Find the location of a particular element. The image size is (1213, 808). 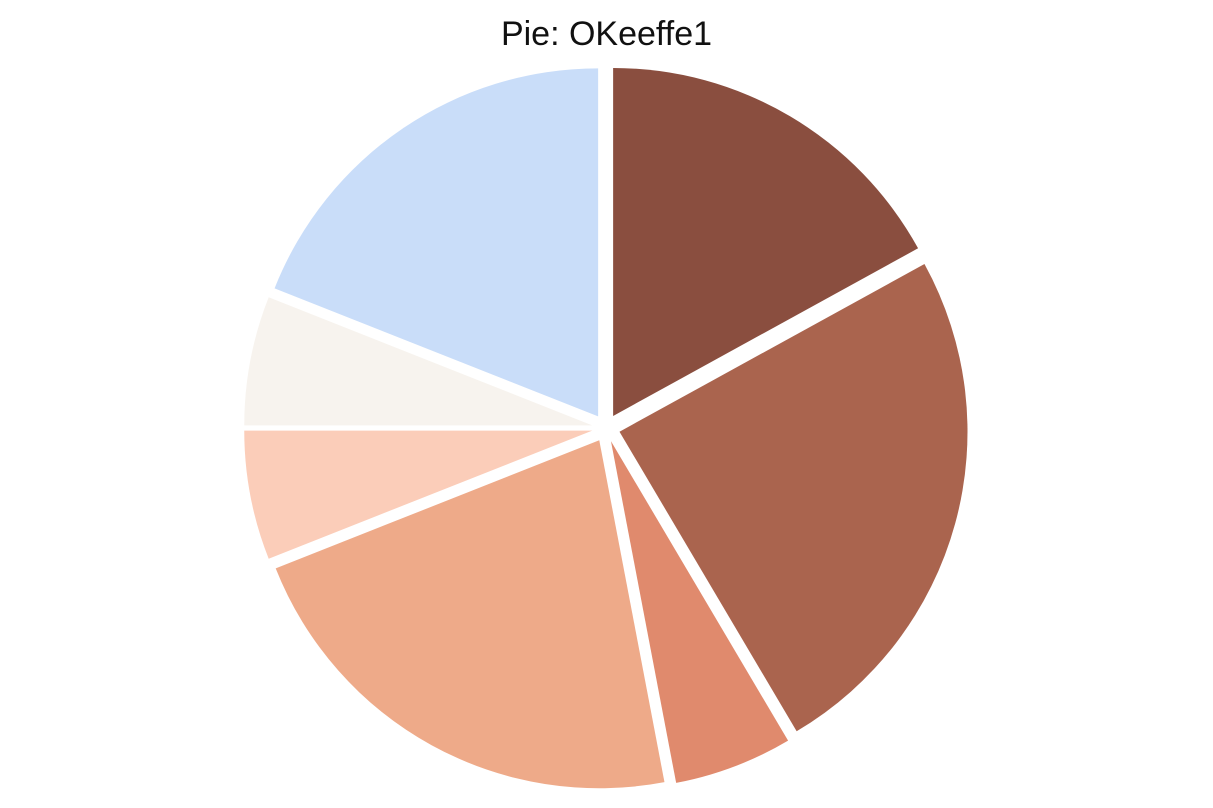

chart-title: Pie: OKeeffe1 is located at coordinates (606, 34).